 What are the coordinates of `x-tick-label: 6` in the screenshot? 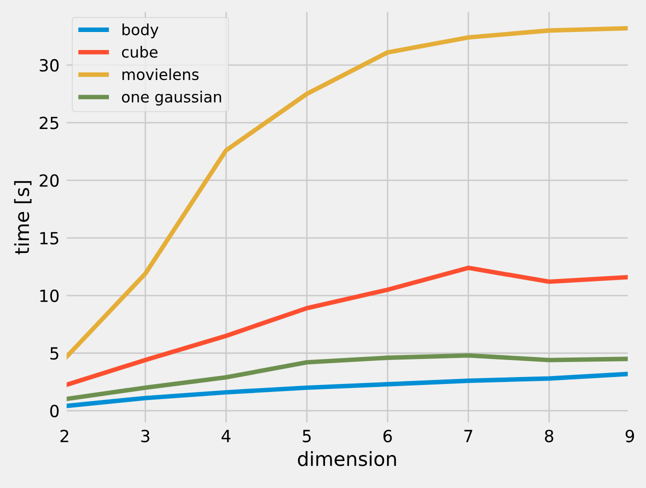 It's located at (387, 436).